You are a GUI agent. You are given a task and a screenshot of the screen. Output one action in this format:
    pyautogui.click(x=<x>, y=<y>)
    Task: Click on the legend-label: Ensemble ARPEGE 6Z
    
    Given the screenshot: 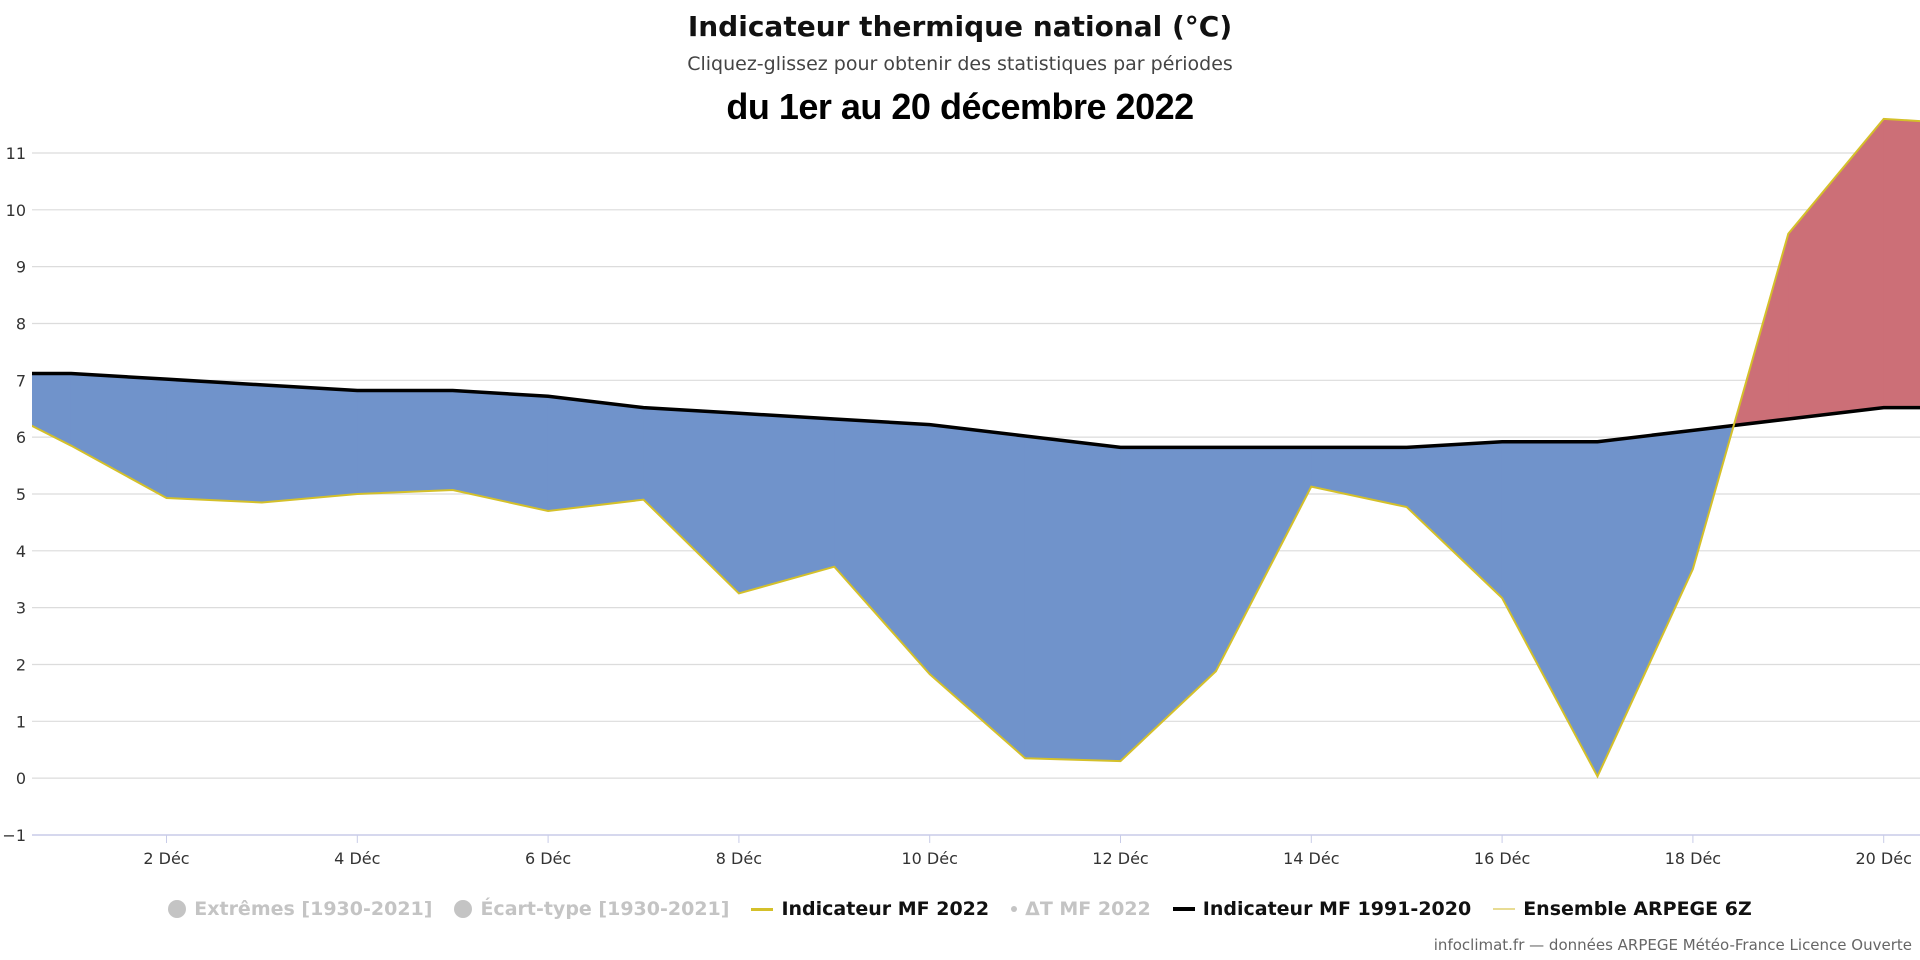 What is the action you would take?
    pyautogui.click(x=1637, y=909)
    